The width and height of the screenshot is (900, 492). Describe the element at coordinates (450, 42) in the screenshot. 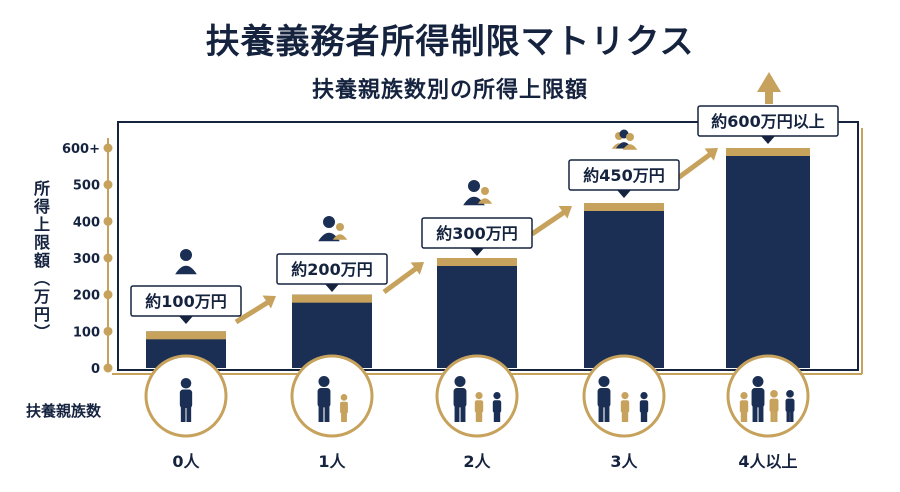

I see `chart-title: 扶養義務者所得制限マトリクス` at that location.